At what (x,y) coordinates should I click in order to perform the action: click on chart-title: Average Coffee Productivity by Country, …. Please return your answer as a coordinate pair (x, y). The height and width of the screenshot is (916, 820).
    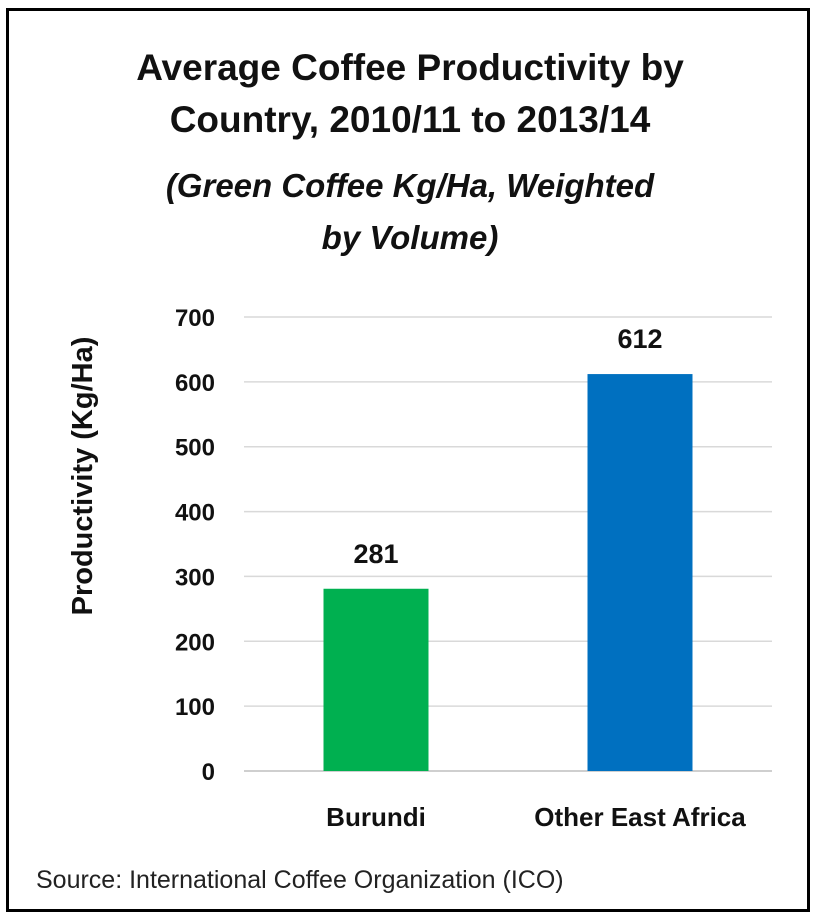
    Looking at the image, I should click on (410, 94).